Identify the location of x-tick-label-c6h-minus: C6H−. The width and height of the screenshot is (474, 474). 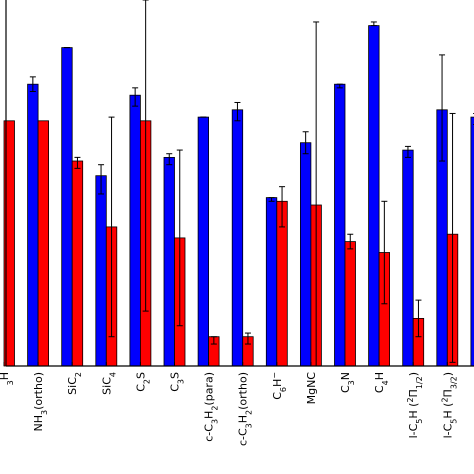
(278, 386).